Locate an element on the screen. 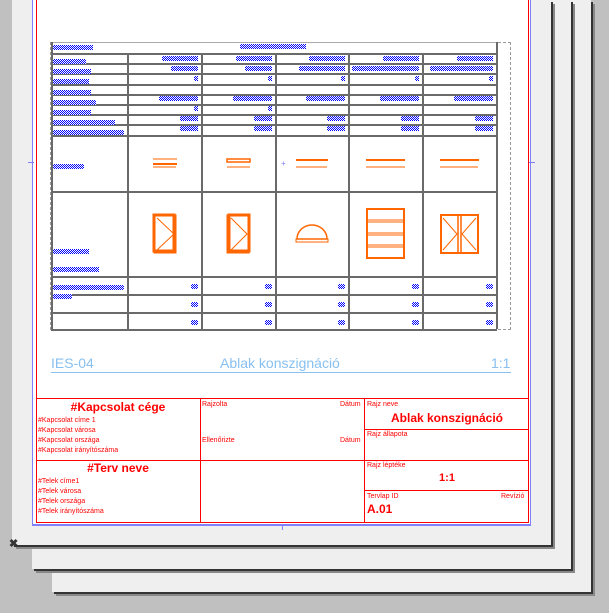 The width and height of the screenshot is (609, 613). sheet-id-label: Tervlap ID is located at coordinates (383, 496).